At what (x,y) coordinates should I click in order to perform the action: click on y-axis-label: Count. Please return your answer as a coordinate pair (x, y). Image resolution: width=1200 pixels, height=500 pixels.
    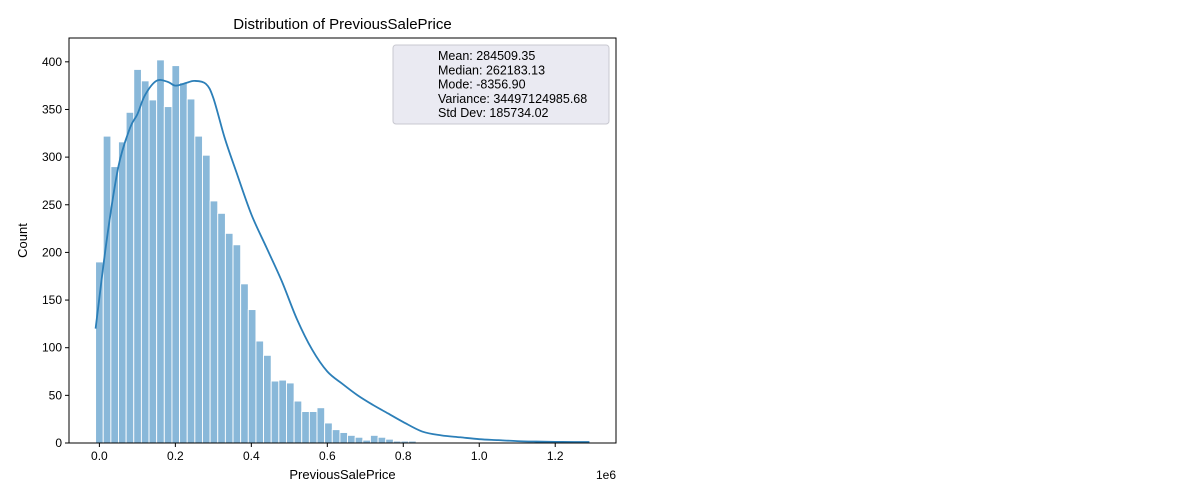
    Looking at the image, I should click on (22, 240).